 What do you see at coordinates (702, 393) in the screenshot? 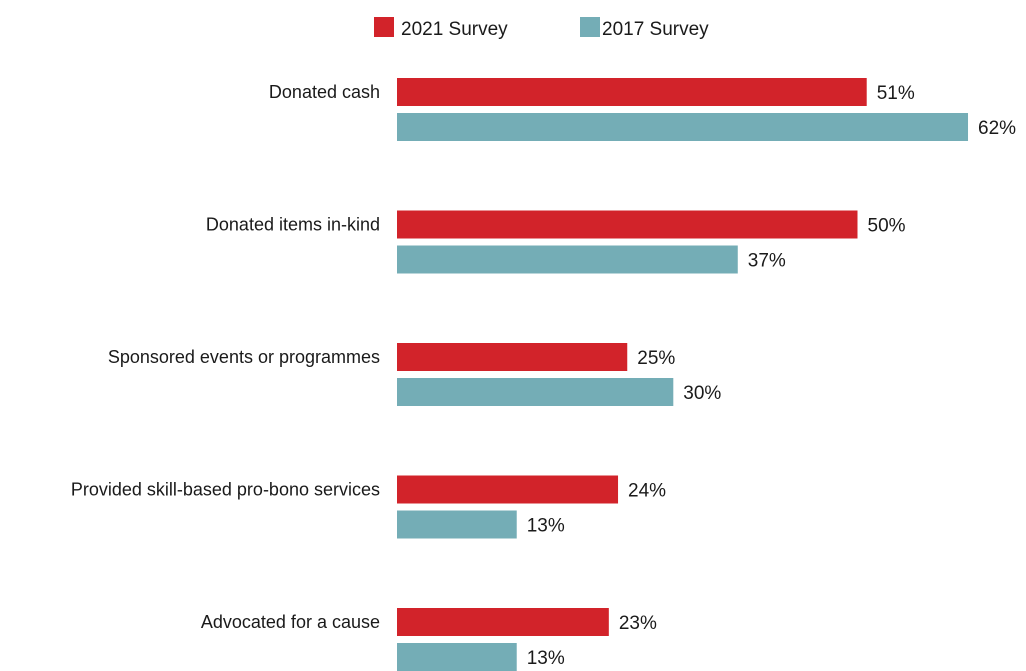
I see `data-label-2017-survey-sponsored-events-or-programmes: 30%` at bounding box center [702, 393].